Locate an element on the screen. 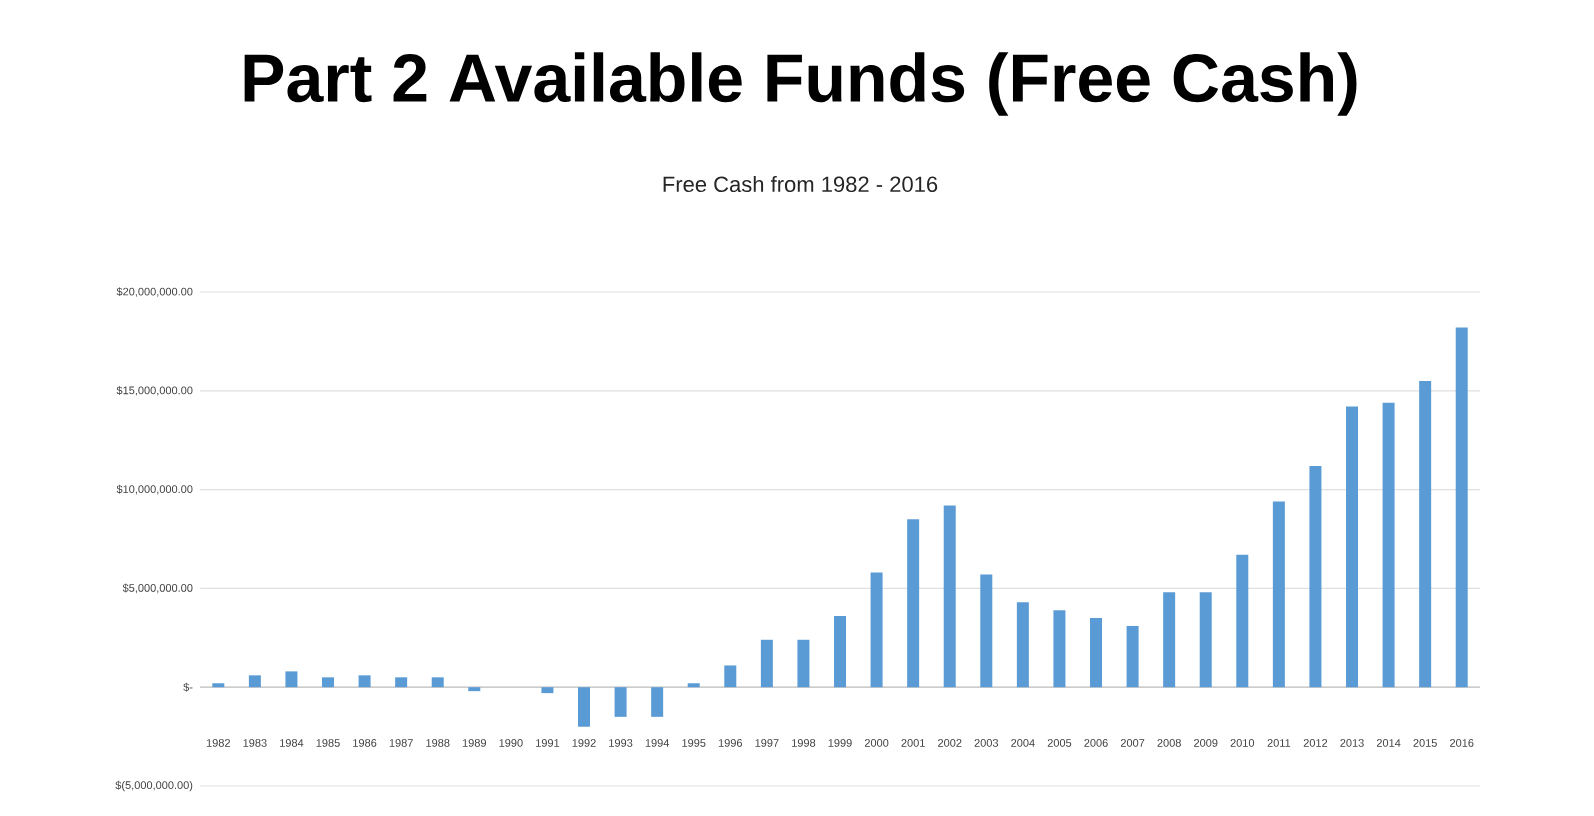 The image size is (1594, 816). chart-title: Part 2 Available Funds (Free Cash) is located at coordinates (800, 84).